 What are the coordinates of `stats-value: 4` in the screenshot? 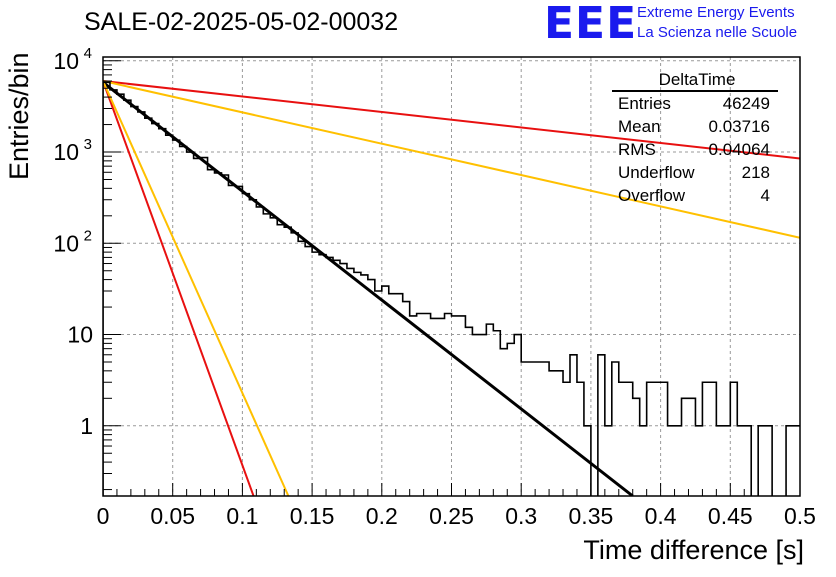 It's located at (765, 195).